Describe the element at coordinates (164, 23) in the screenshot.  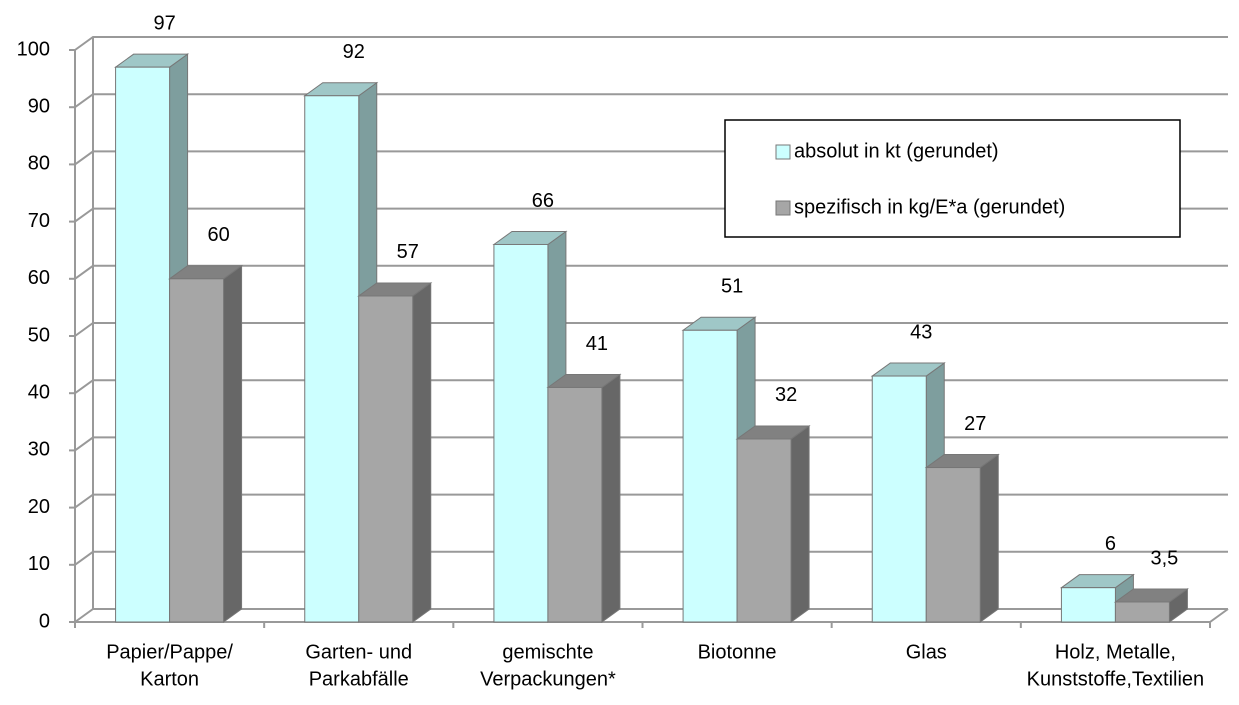
I see `value-label: 97` at that location.